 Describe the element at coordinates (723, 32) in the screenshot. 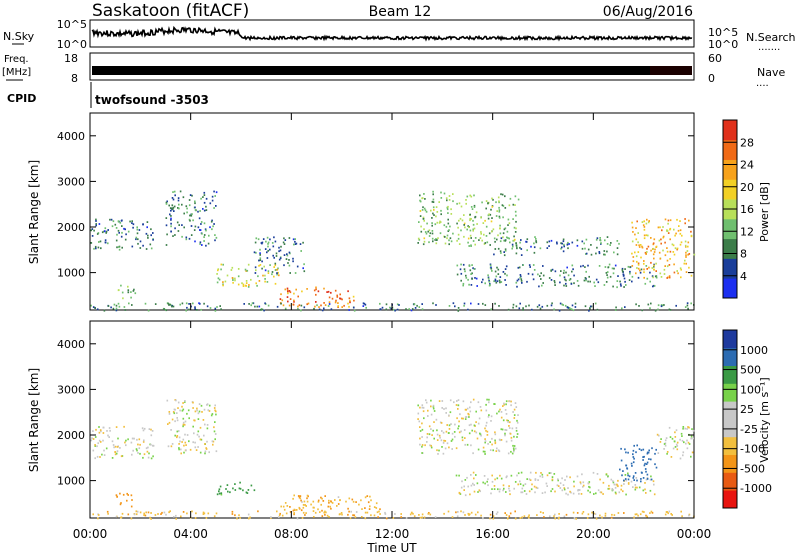

I see `nsearch-tick-top: 10^5` at that location.